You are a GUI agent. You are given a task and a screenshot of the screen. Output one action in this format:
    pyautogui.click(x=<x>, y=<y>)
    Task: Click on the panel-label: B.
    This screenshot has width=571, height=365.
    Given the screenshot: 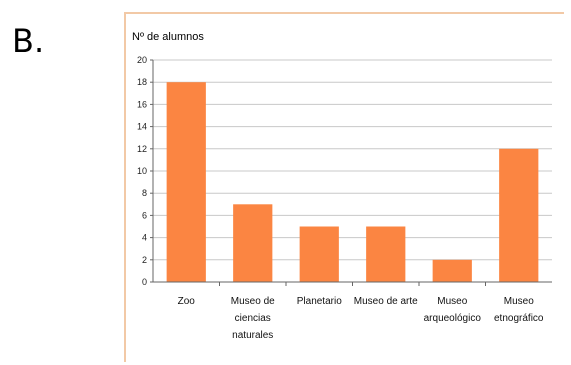 What is the action you would take?
    pyautogui.click(x=28, y=41)
    